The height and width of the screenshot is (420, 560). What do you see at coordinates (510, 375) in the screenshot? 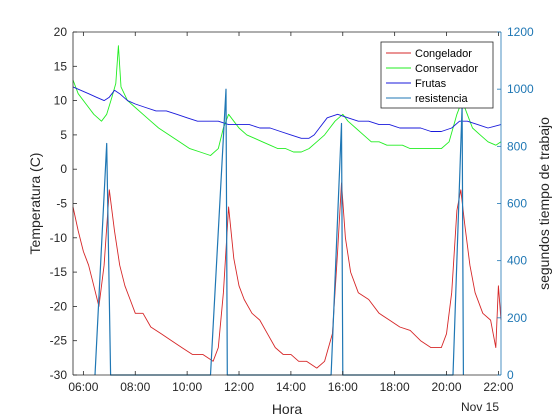
I see `y-tick-label-right: 0` at bounding box center [510, 375].